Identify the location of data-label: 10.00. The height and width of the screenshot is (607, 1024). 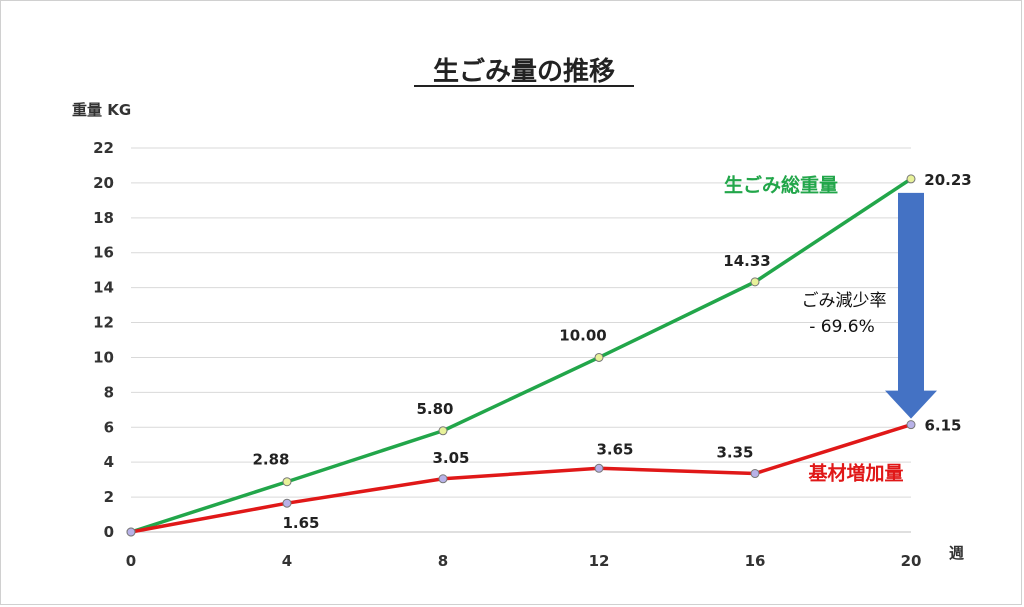
(582, 335).